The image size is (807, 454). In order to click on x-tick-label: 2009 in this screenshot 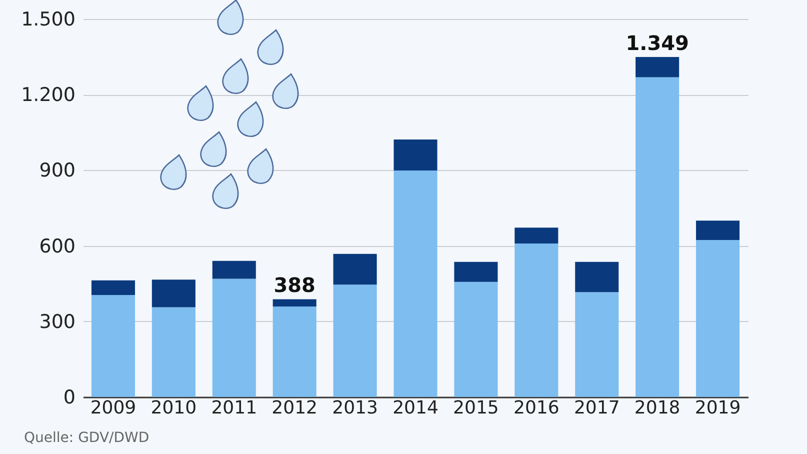, I will do `click(113, 408)`.